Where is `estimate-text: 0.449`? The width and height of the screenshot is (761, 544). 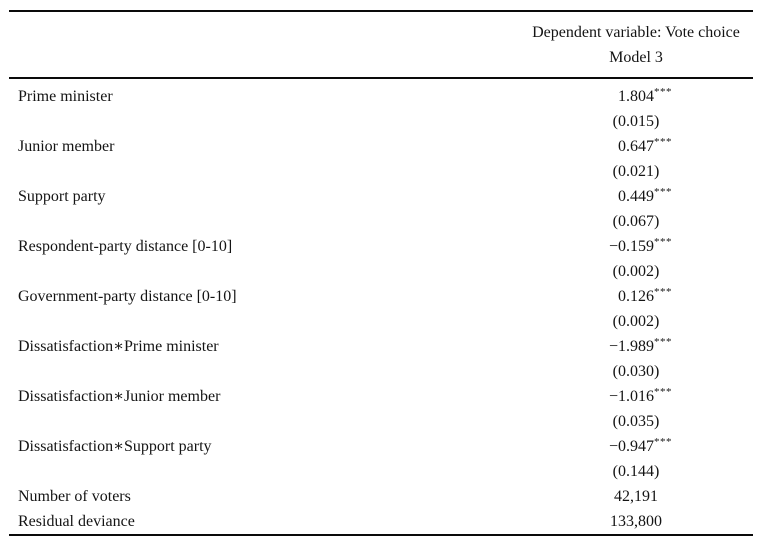 estimate-text: 0.449 is located at coordinates (636, 196).